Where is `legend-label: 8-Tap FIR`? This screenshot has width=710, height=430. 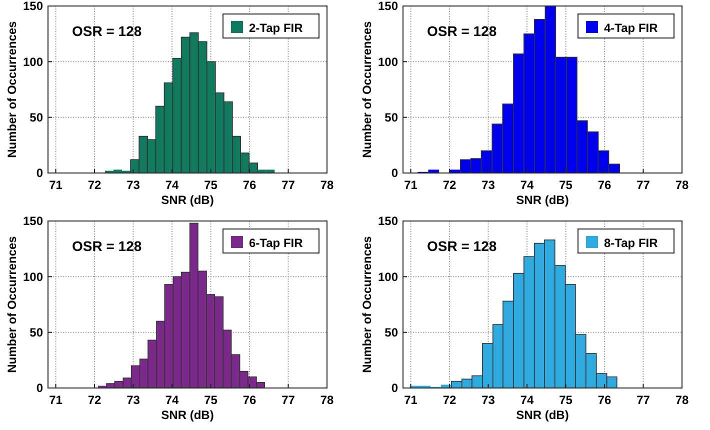 legend-label: 8-Tap FIR is located at coordinates (631, 243).